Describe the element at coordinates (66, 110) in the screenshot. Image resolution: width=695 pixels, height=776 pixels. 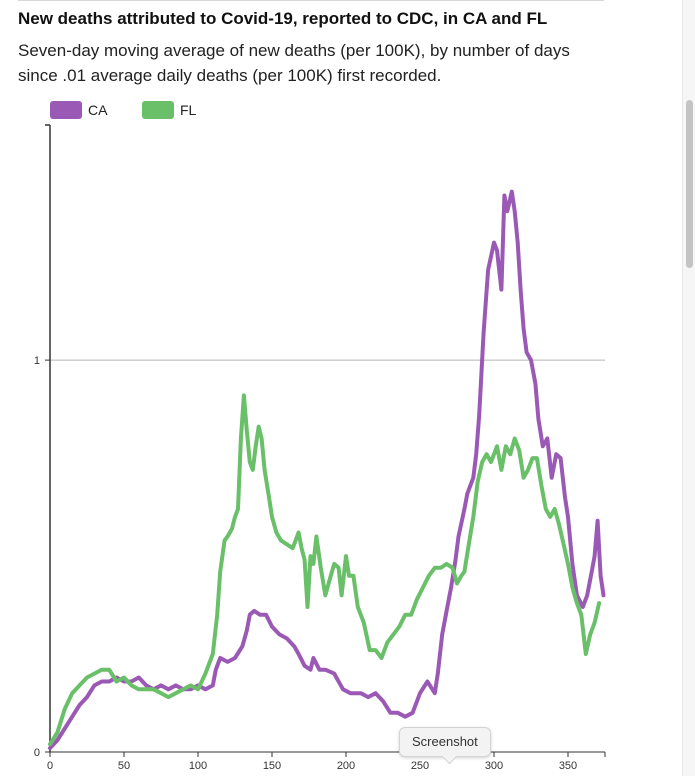
I see `legend-swatch-ca` at that location.